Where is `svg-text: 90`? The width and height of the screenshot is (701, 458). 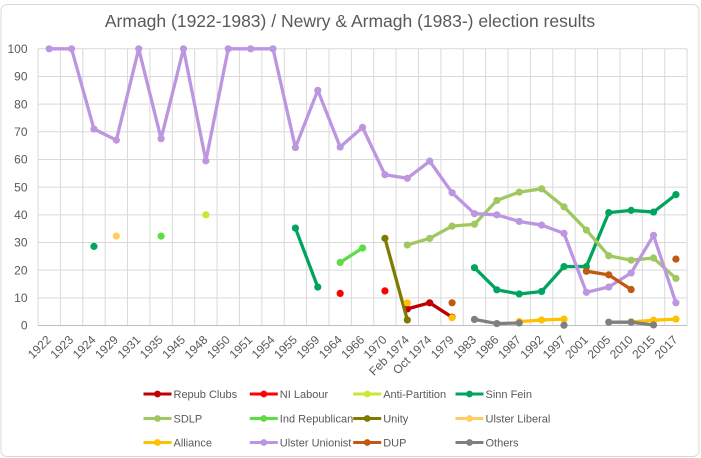 svg-text: 90 is located at coordinates (21, 77).